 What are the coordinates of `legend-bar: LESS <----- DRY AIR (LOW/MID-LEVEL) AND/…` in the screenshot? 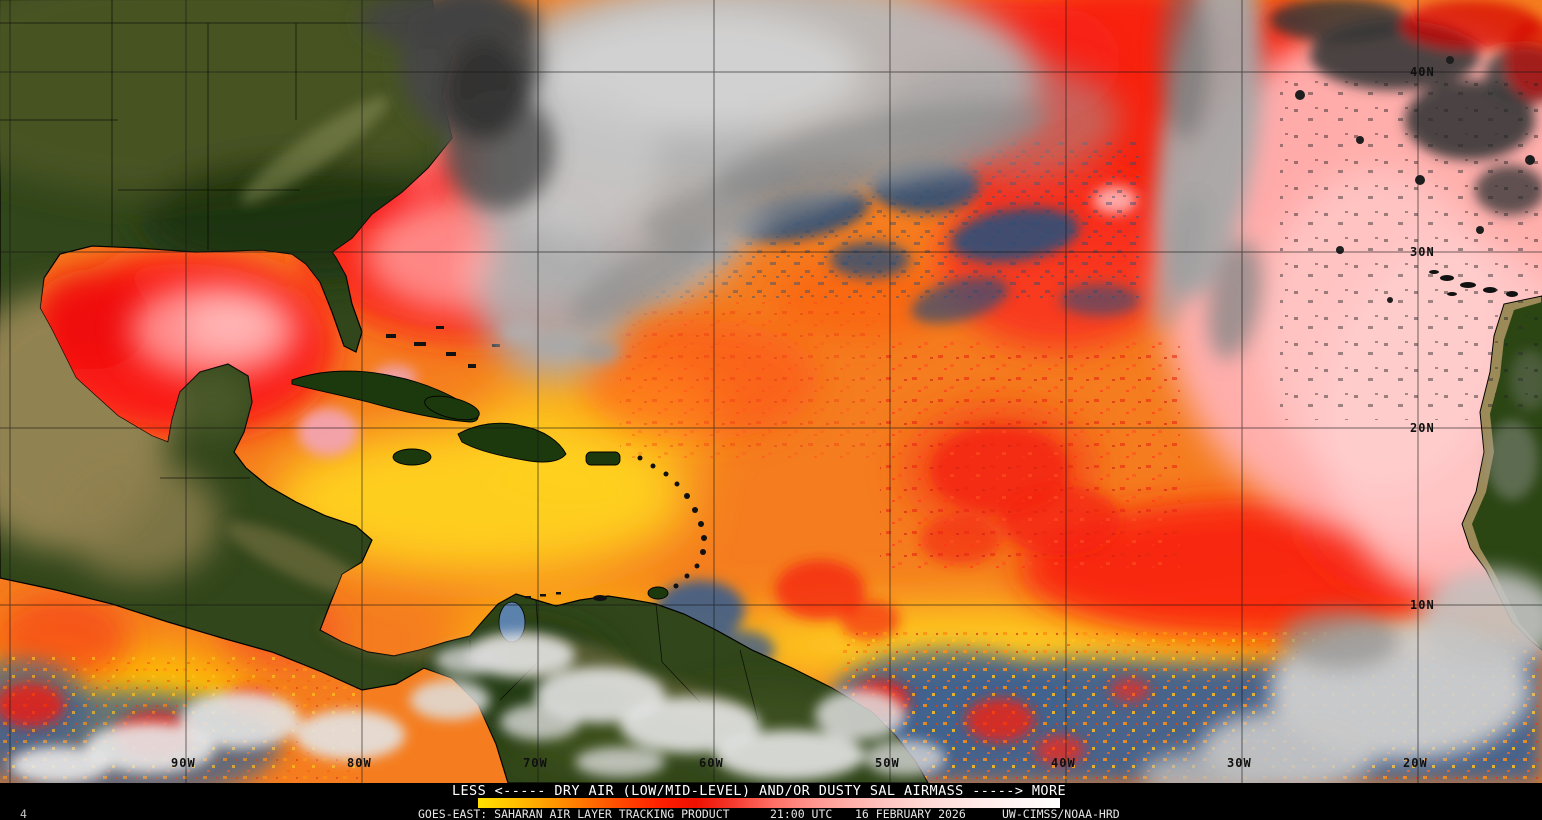 It's located at (771, 801).